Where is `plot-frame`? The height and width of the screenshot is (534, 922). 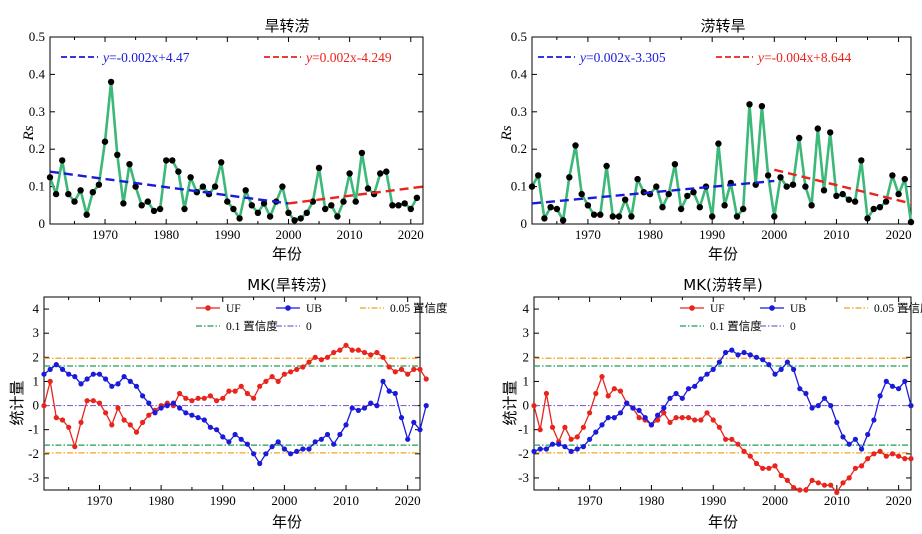 plot-frame is located at coordinates (721, 130).